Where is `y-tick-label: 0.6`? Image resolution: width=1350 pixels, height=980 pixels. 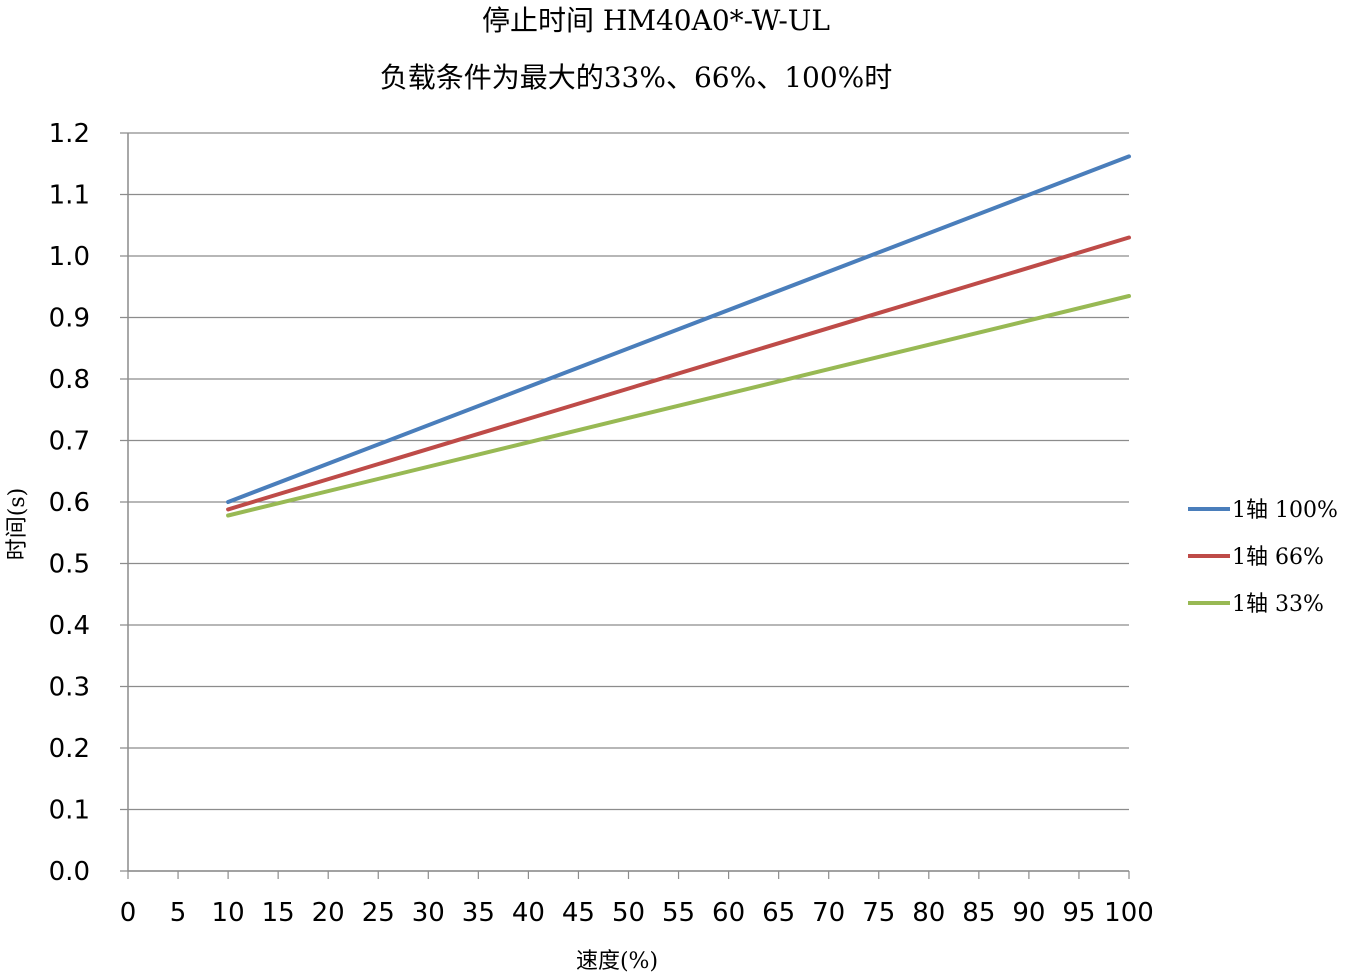 y-tick-label: 0.6 is located at coordinates (69, 503).